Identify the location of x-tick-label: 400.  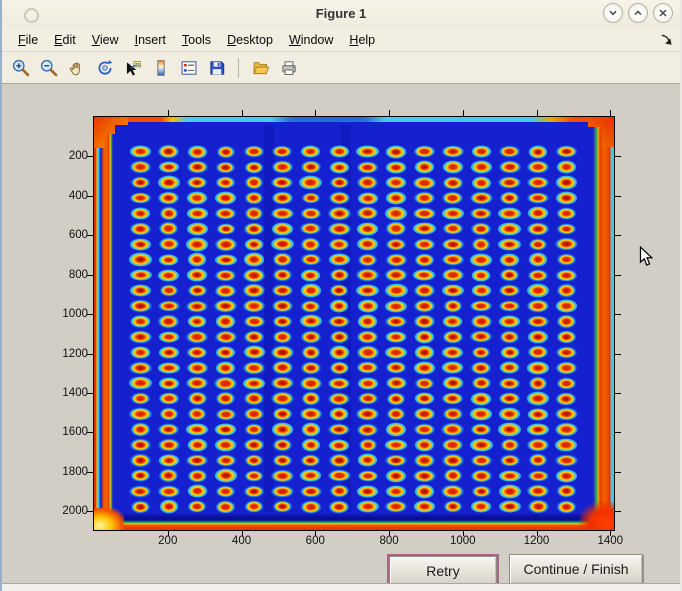
(241, 541).